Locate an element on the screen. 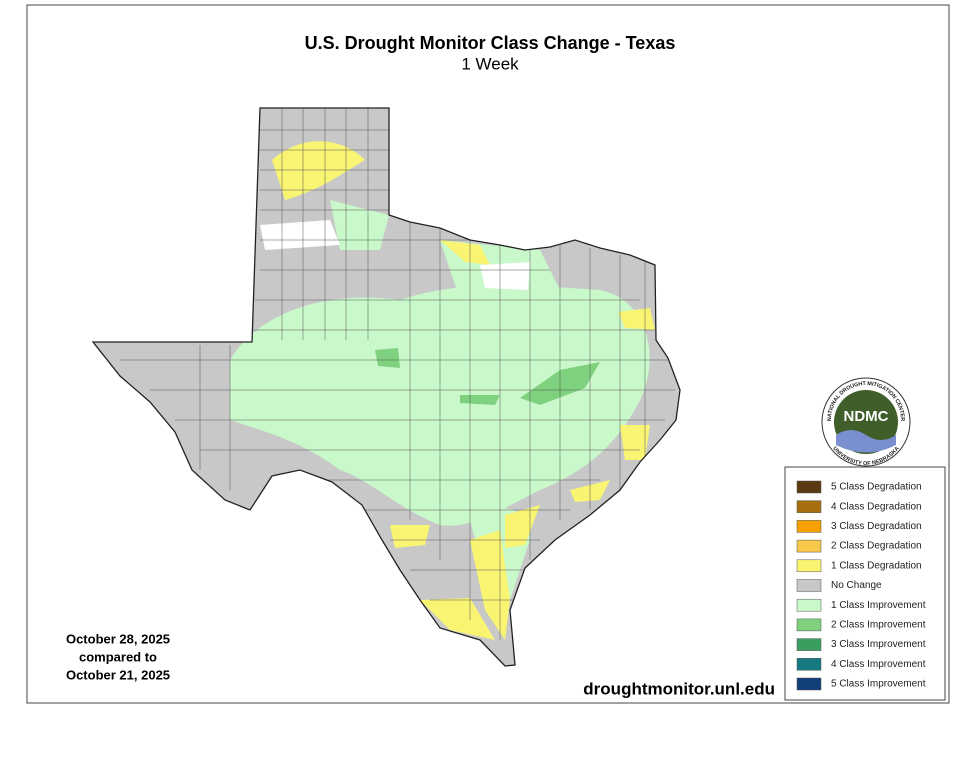  legend-label: 5 Class Degradation is located at coordinates (876, 487).